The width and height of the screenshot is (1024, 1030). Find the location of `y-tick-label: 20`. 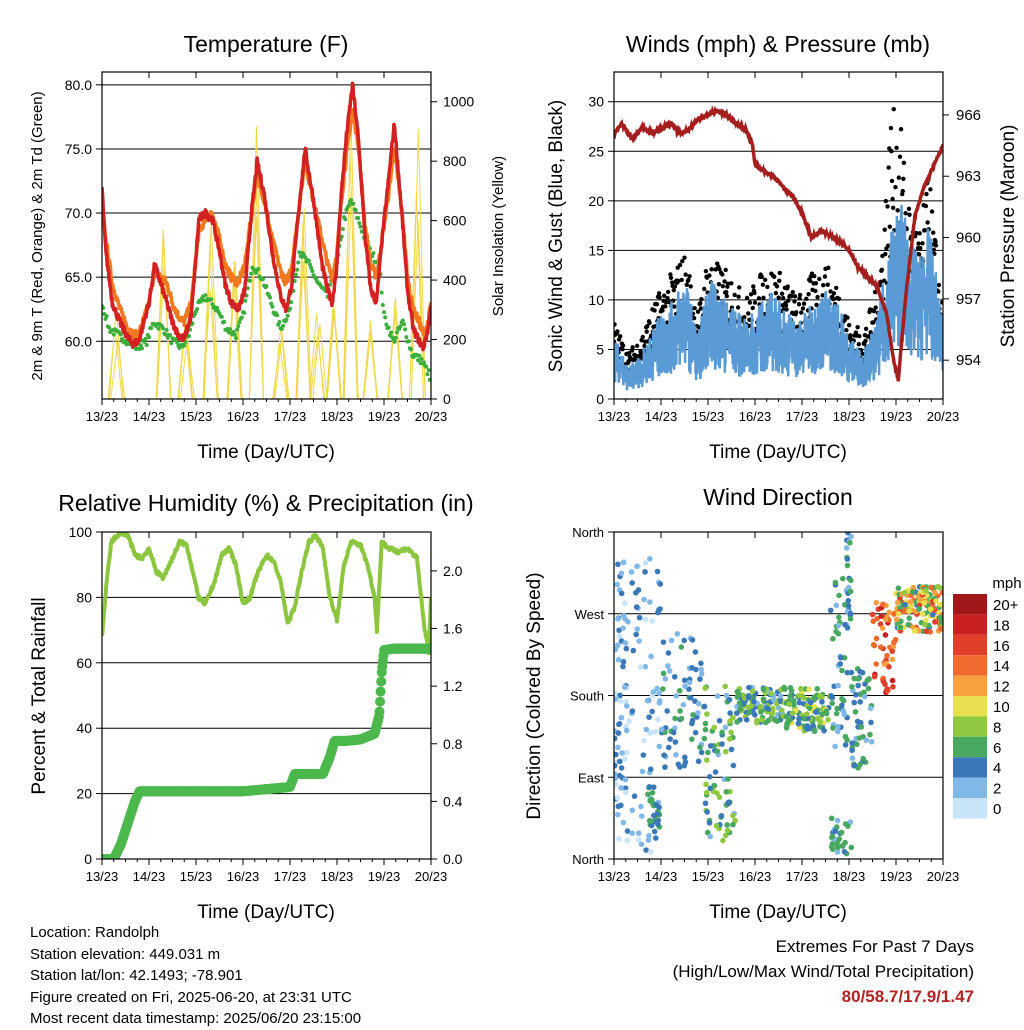

y-tick-label: 20 is located at coordinates (84, 794).